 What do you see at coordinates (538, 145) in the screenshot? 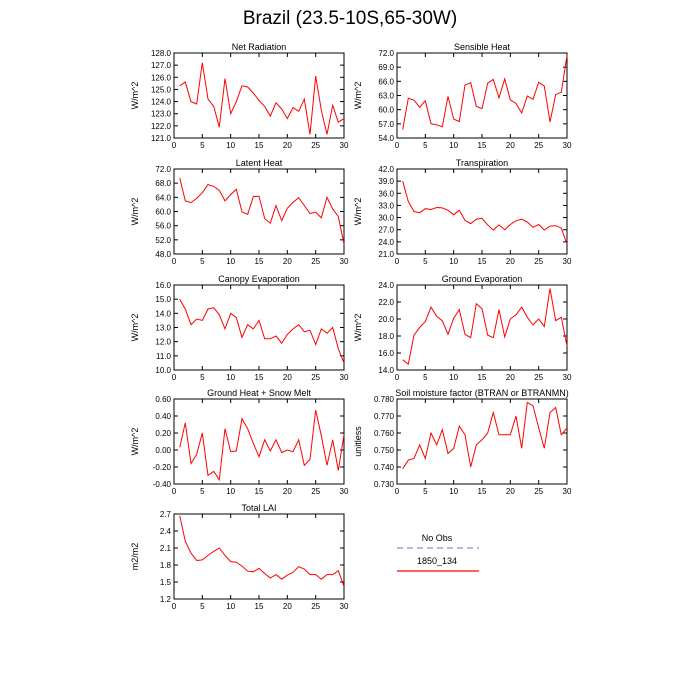
I see `panel-2-xtick-label-5: 25` at bounding box center [538, 145].